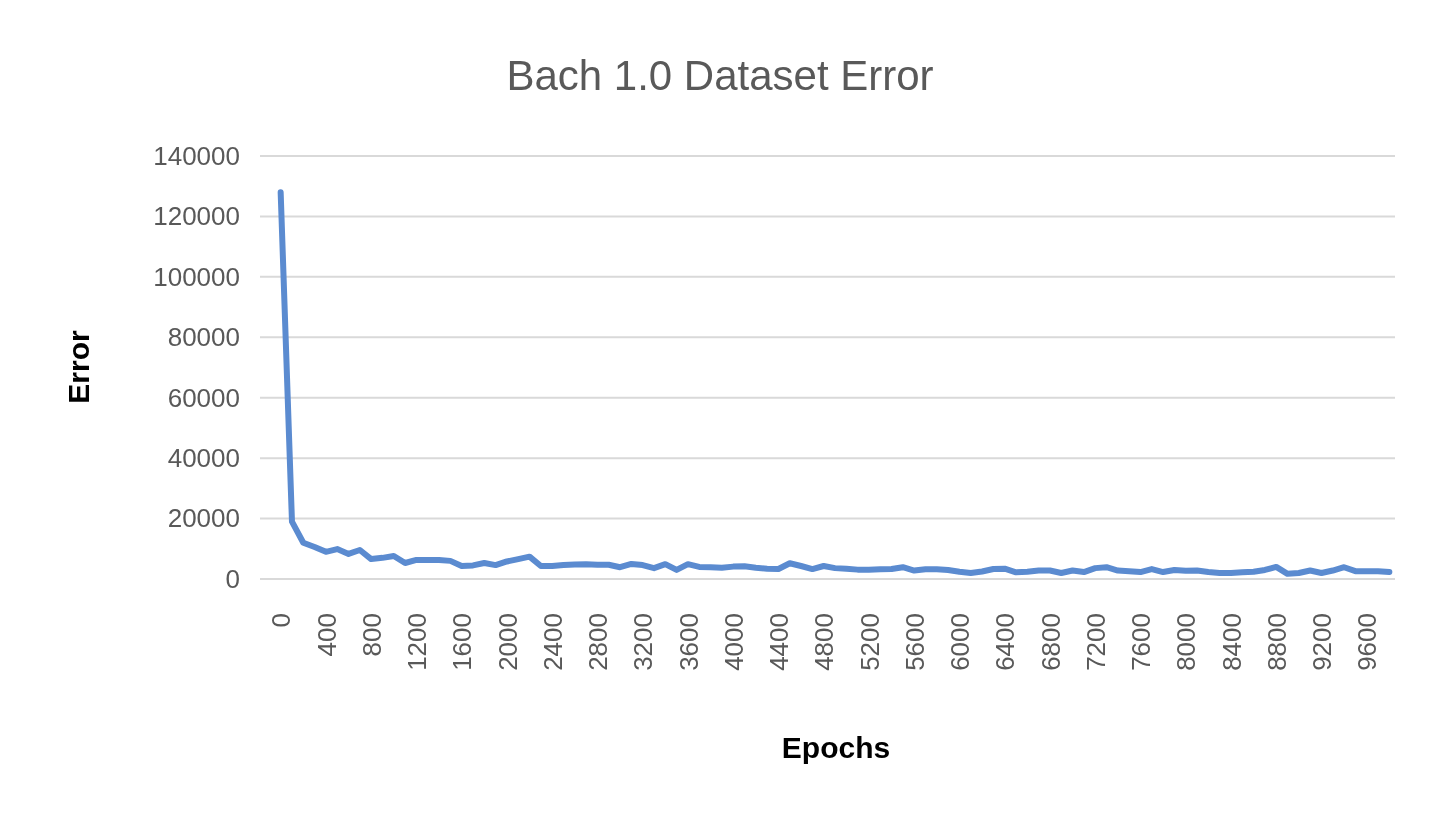 This screenshot has width=1452, height=824. Describe the element at coordinates (643, 642) in the screenshot. I see `x-tick-label: 3200` at that location.